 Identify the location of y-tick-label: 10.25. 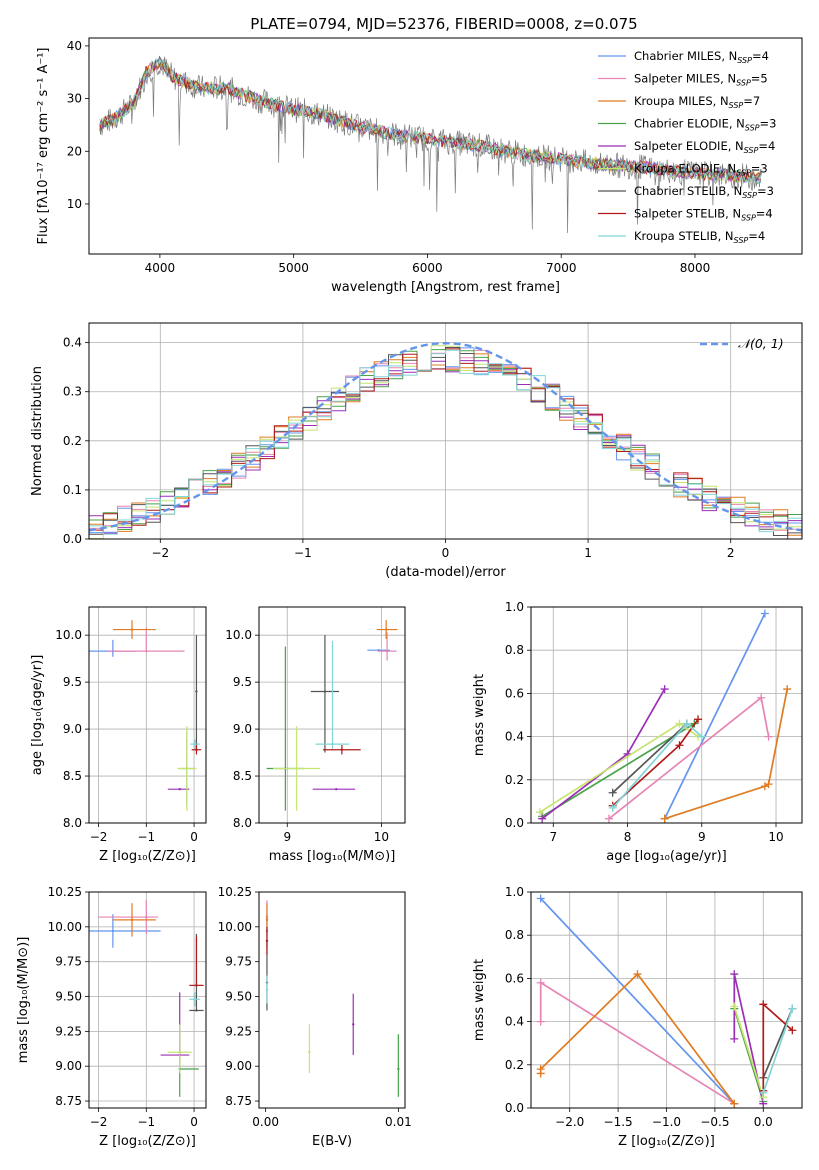
(235, 892).